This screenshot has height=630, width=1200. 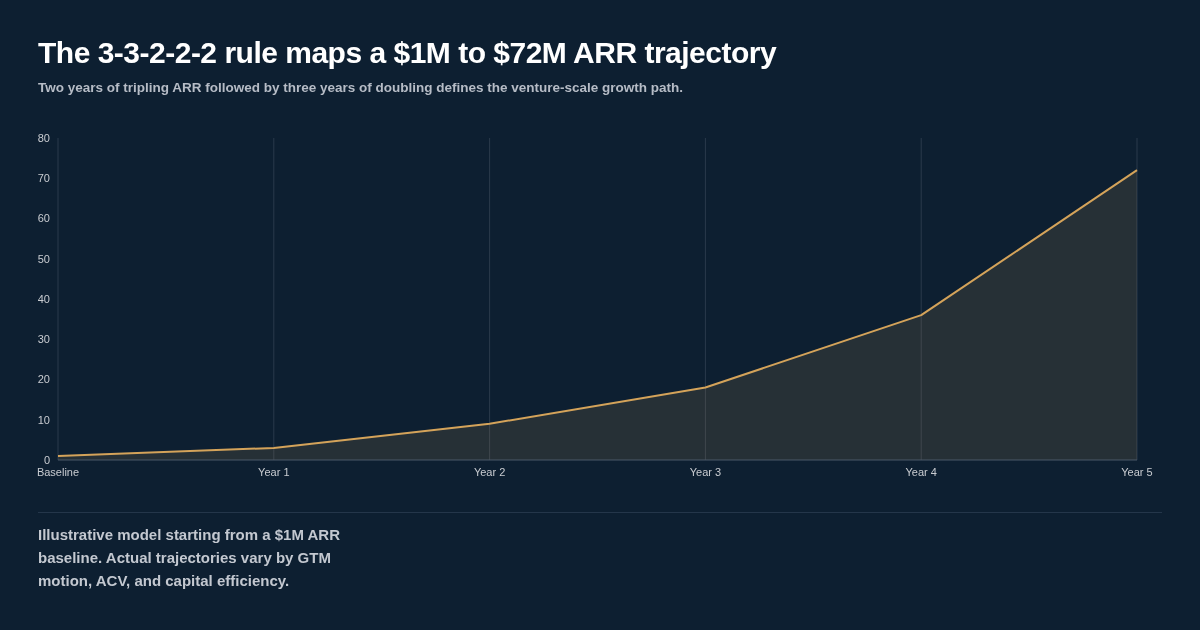 What do you see at coordinates (489, 471) in the screenshot?
I see `x-tick-label: Year 2` at bounding box center [489, 471].